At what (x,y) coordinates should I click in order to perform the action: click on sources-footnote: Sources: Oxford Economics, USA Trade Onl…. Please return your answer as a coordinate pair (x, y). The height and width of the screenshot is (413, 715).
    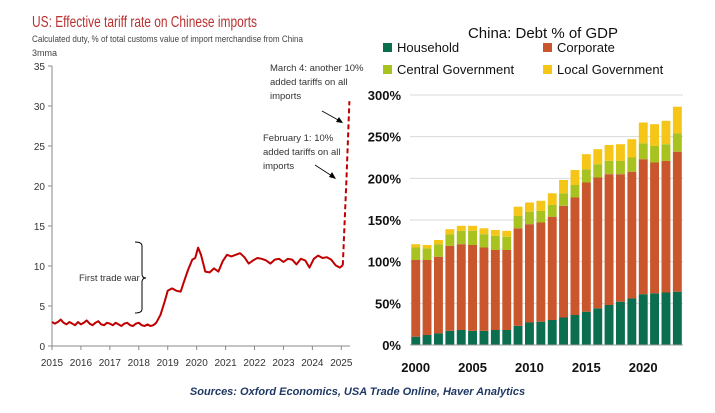
    Looking at the image, I should click on (357, 392).